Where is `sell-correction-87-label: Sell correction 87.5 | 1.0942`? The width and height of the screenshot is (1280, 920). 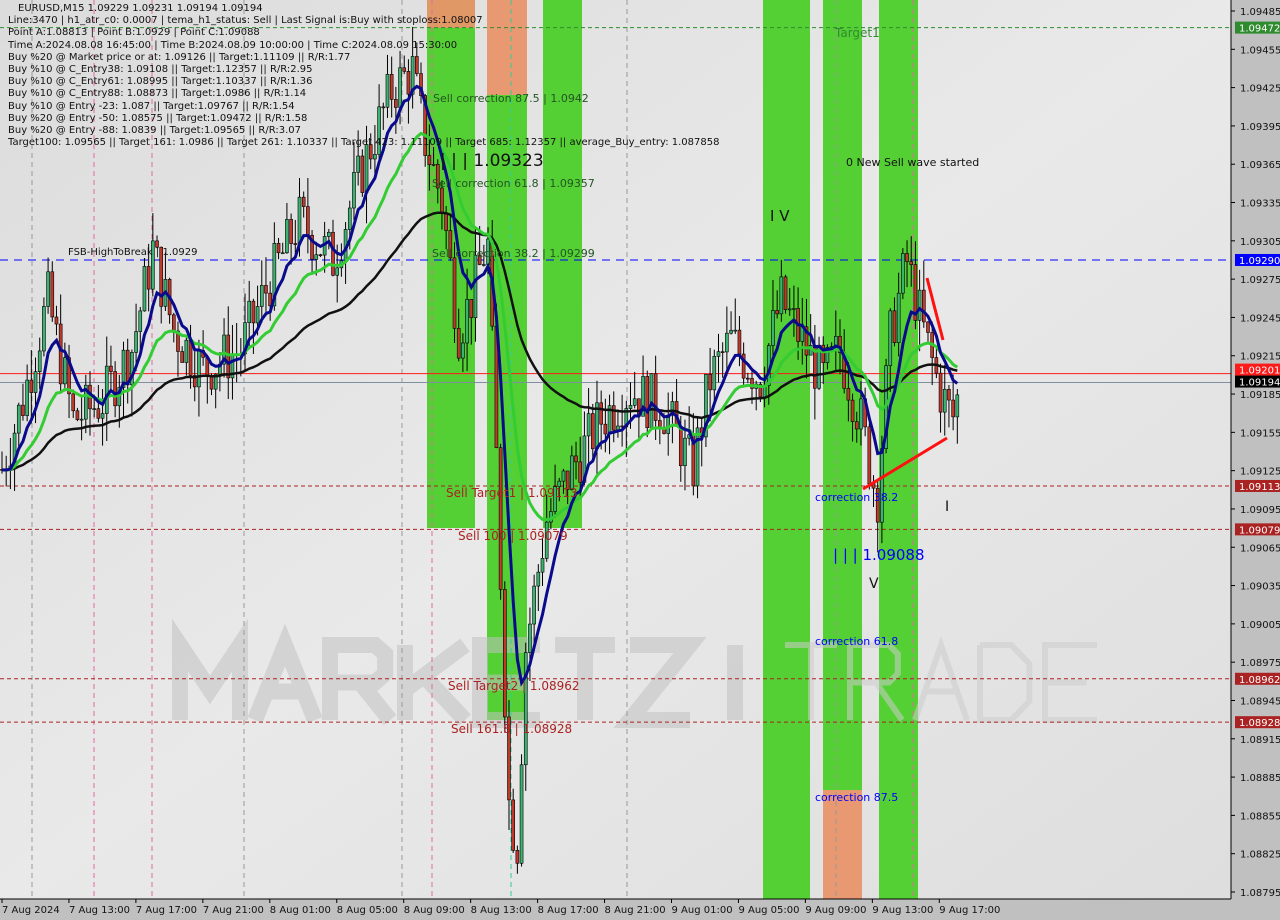
sell-correction-87-label: Sell correction 87.5 | 1.0942 is located at coordinates (511, 98).